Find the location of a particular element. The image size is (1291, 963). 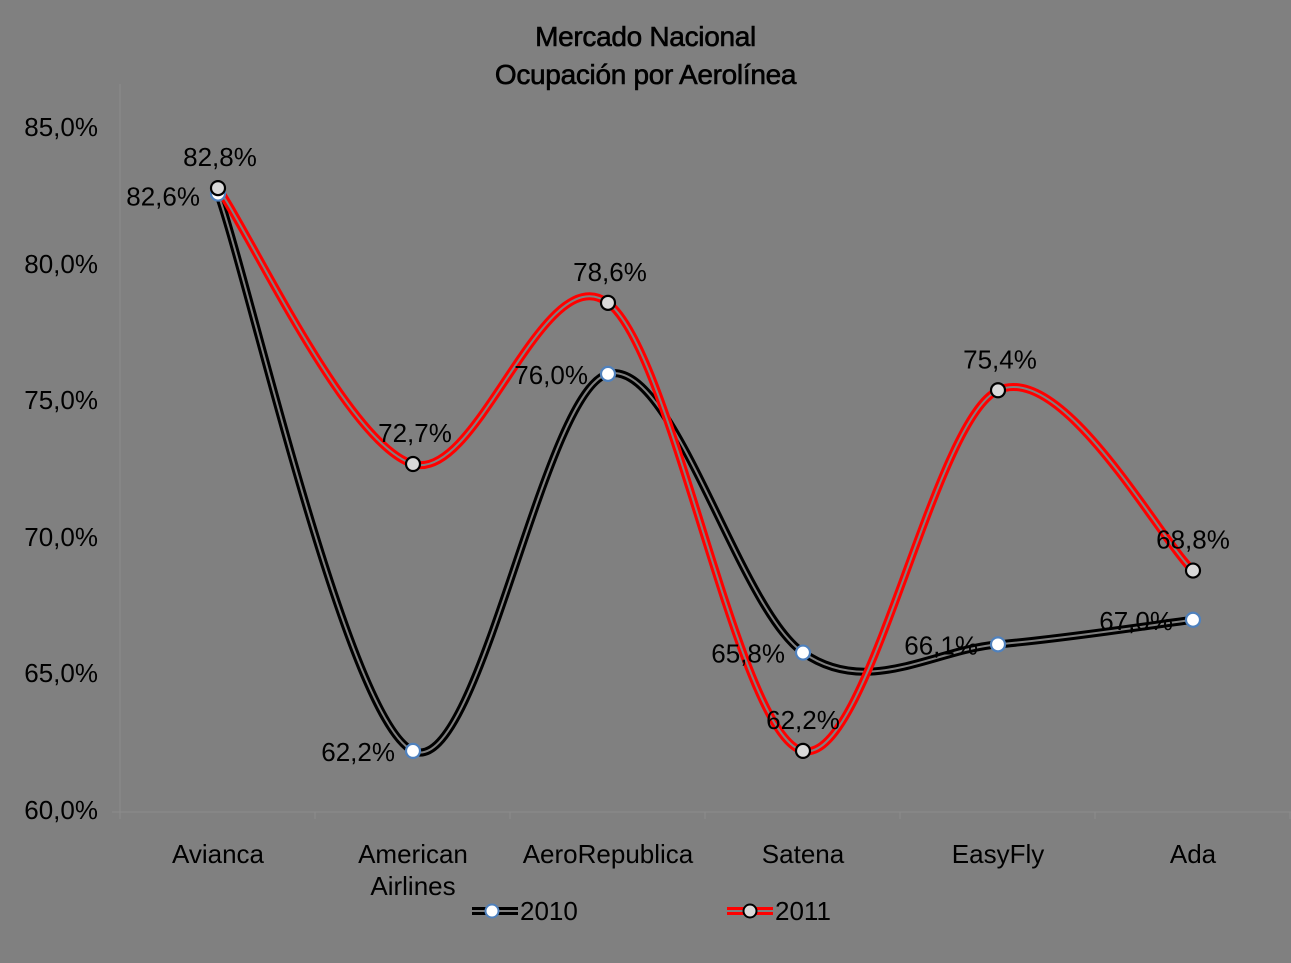

chart-title-line1: Mercado Nacional is located at coordinates (646, 37).